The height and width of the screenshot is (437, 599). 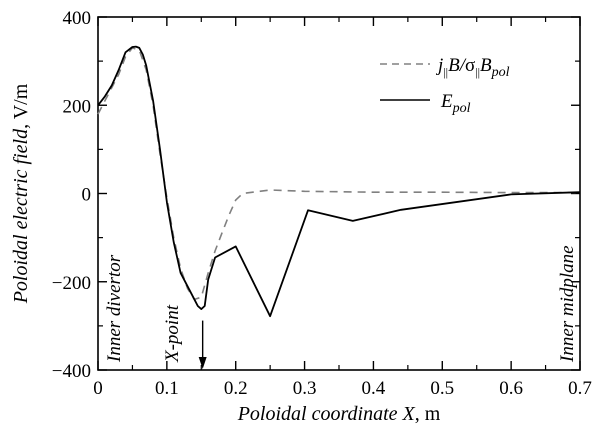 I want to click on y-tick-label: 200, so click(x=77, y=106).